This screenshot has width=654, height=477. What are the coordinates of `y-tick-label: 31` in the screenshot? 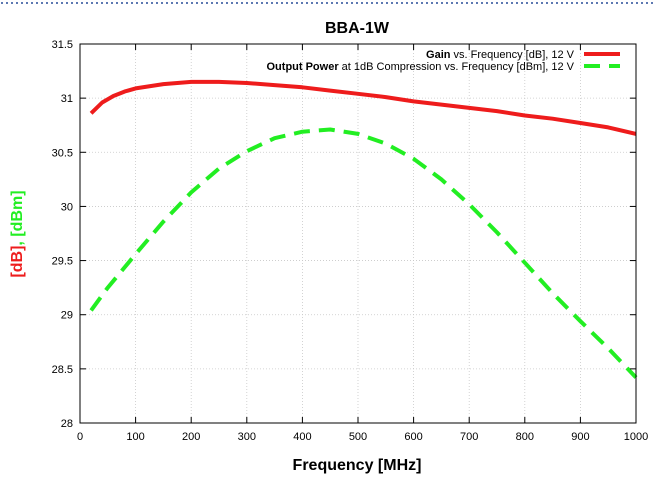 It's located at (67, 99).